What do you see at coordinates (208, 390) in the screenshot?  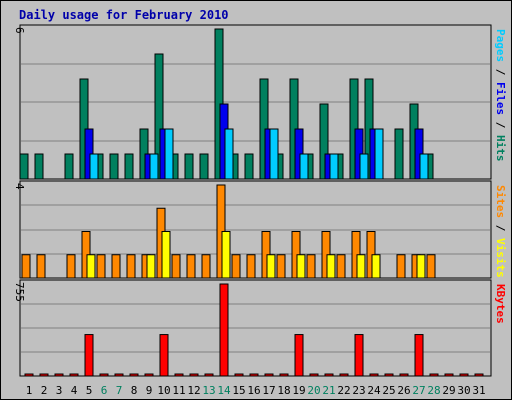 I see `day-label-13: 13` at bounding box center [208, 390].